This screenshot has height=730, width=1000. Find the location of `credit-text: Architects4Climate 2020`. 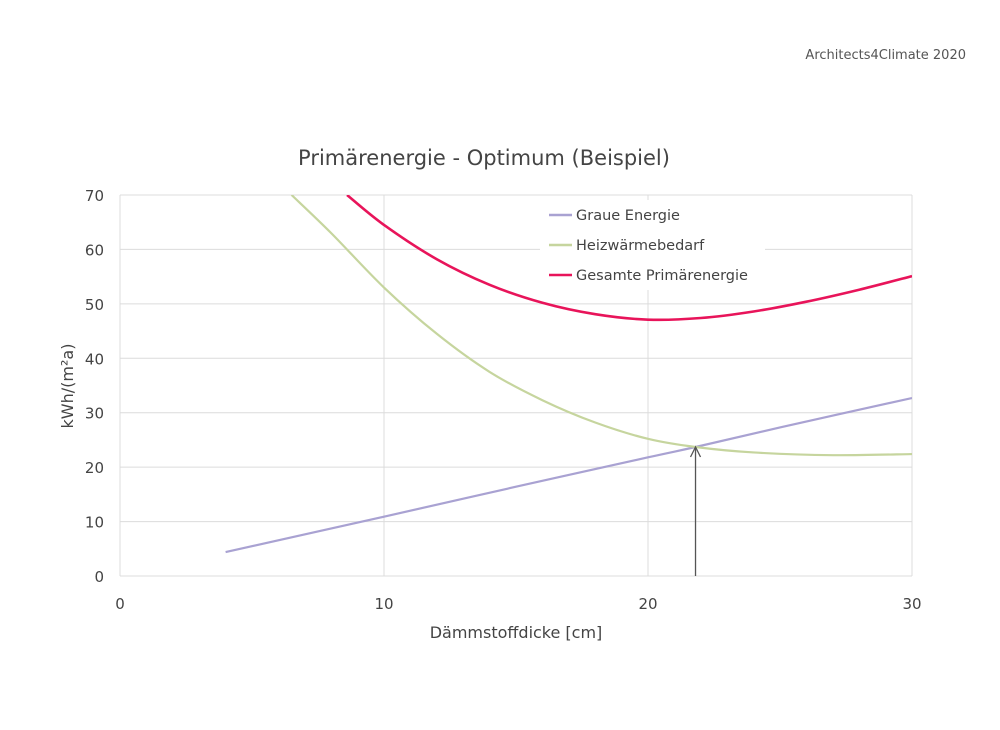

credit-text: Architects4Climate 2020 is located at coordinates (885, 55).